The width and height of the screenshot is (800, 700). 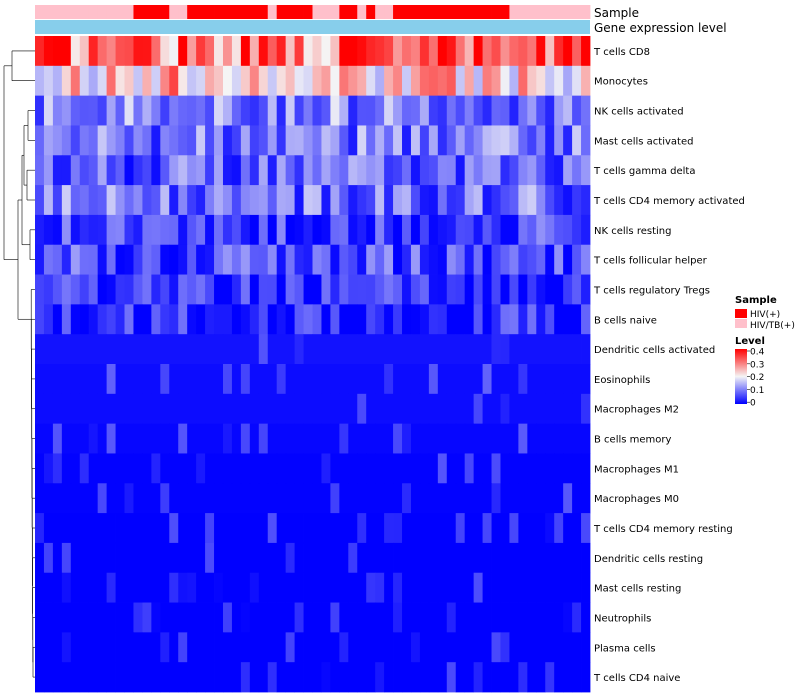 I want to click on legend-level-tick: 0.3, so click(x=757, y=365).